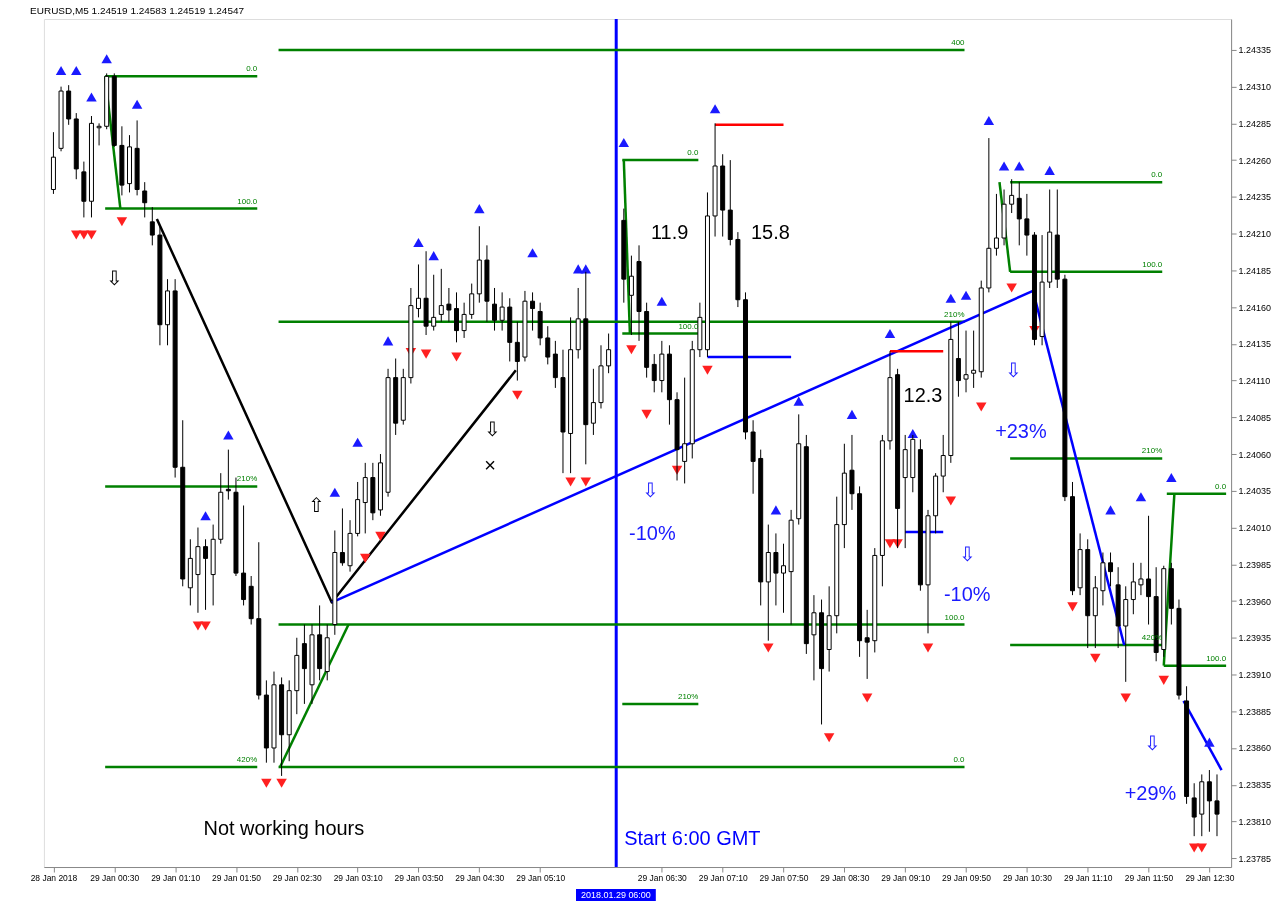  Describe the element at coordinates (1255, 160) in the screenshot. I see `y-tick-label: 1.24260` at that location.